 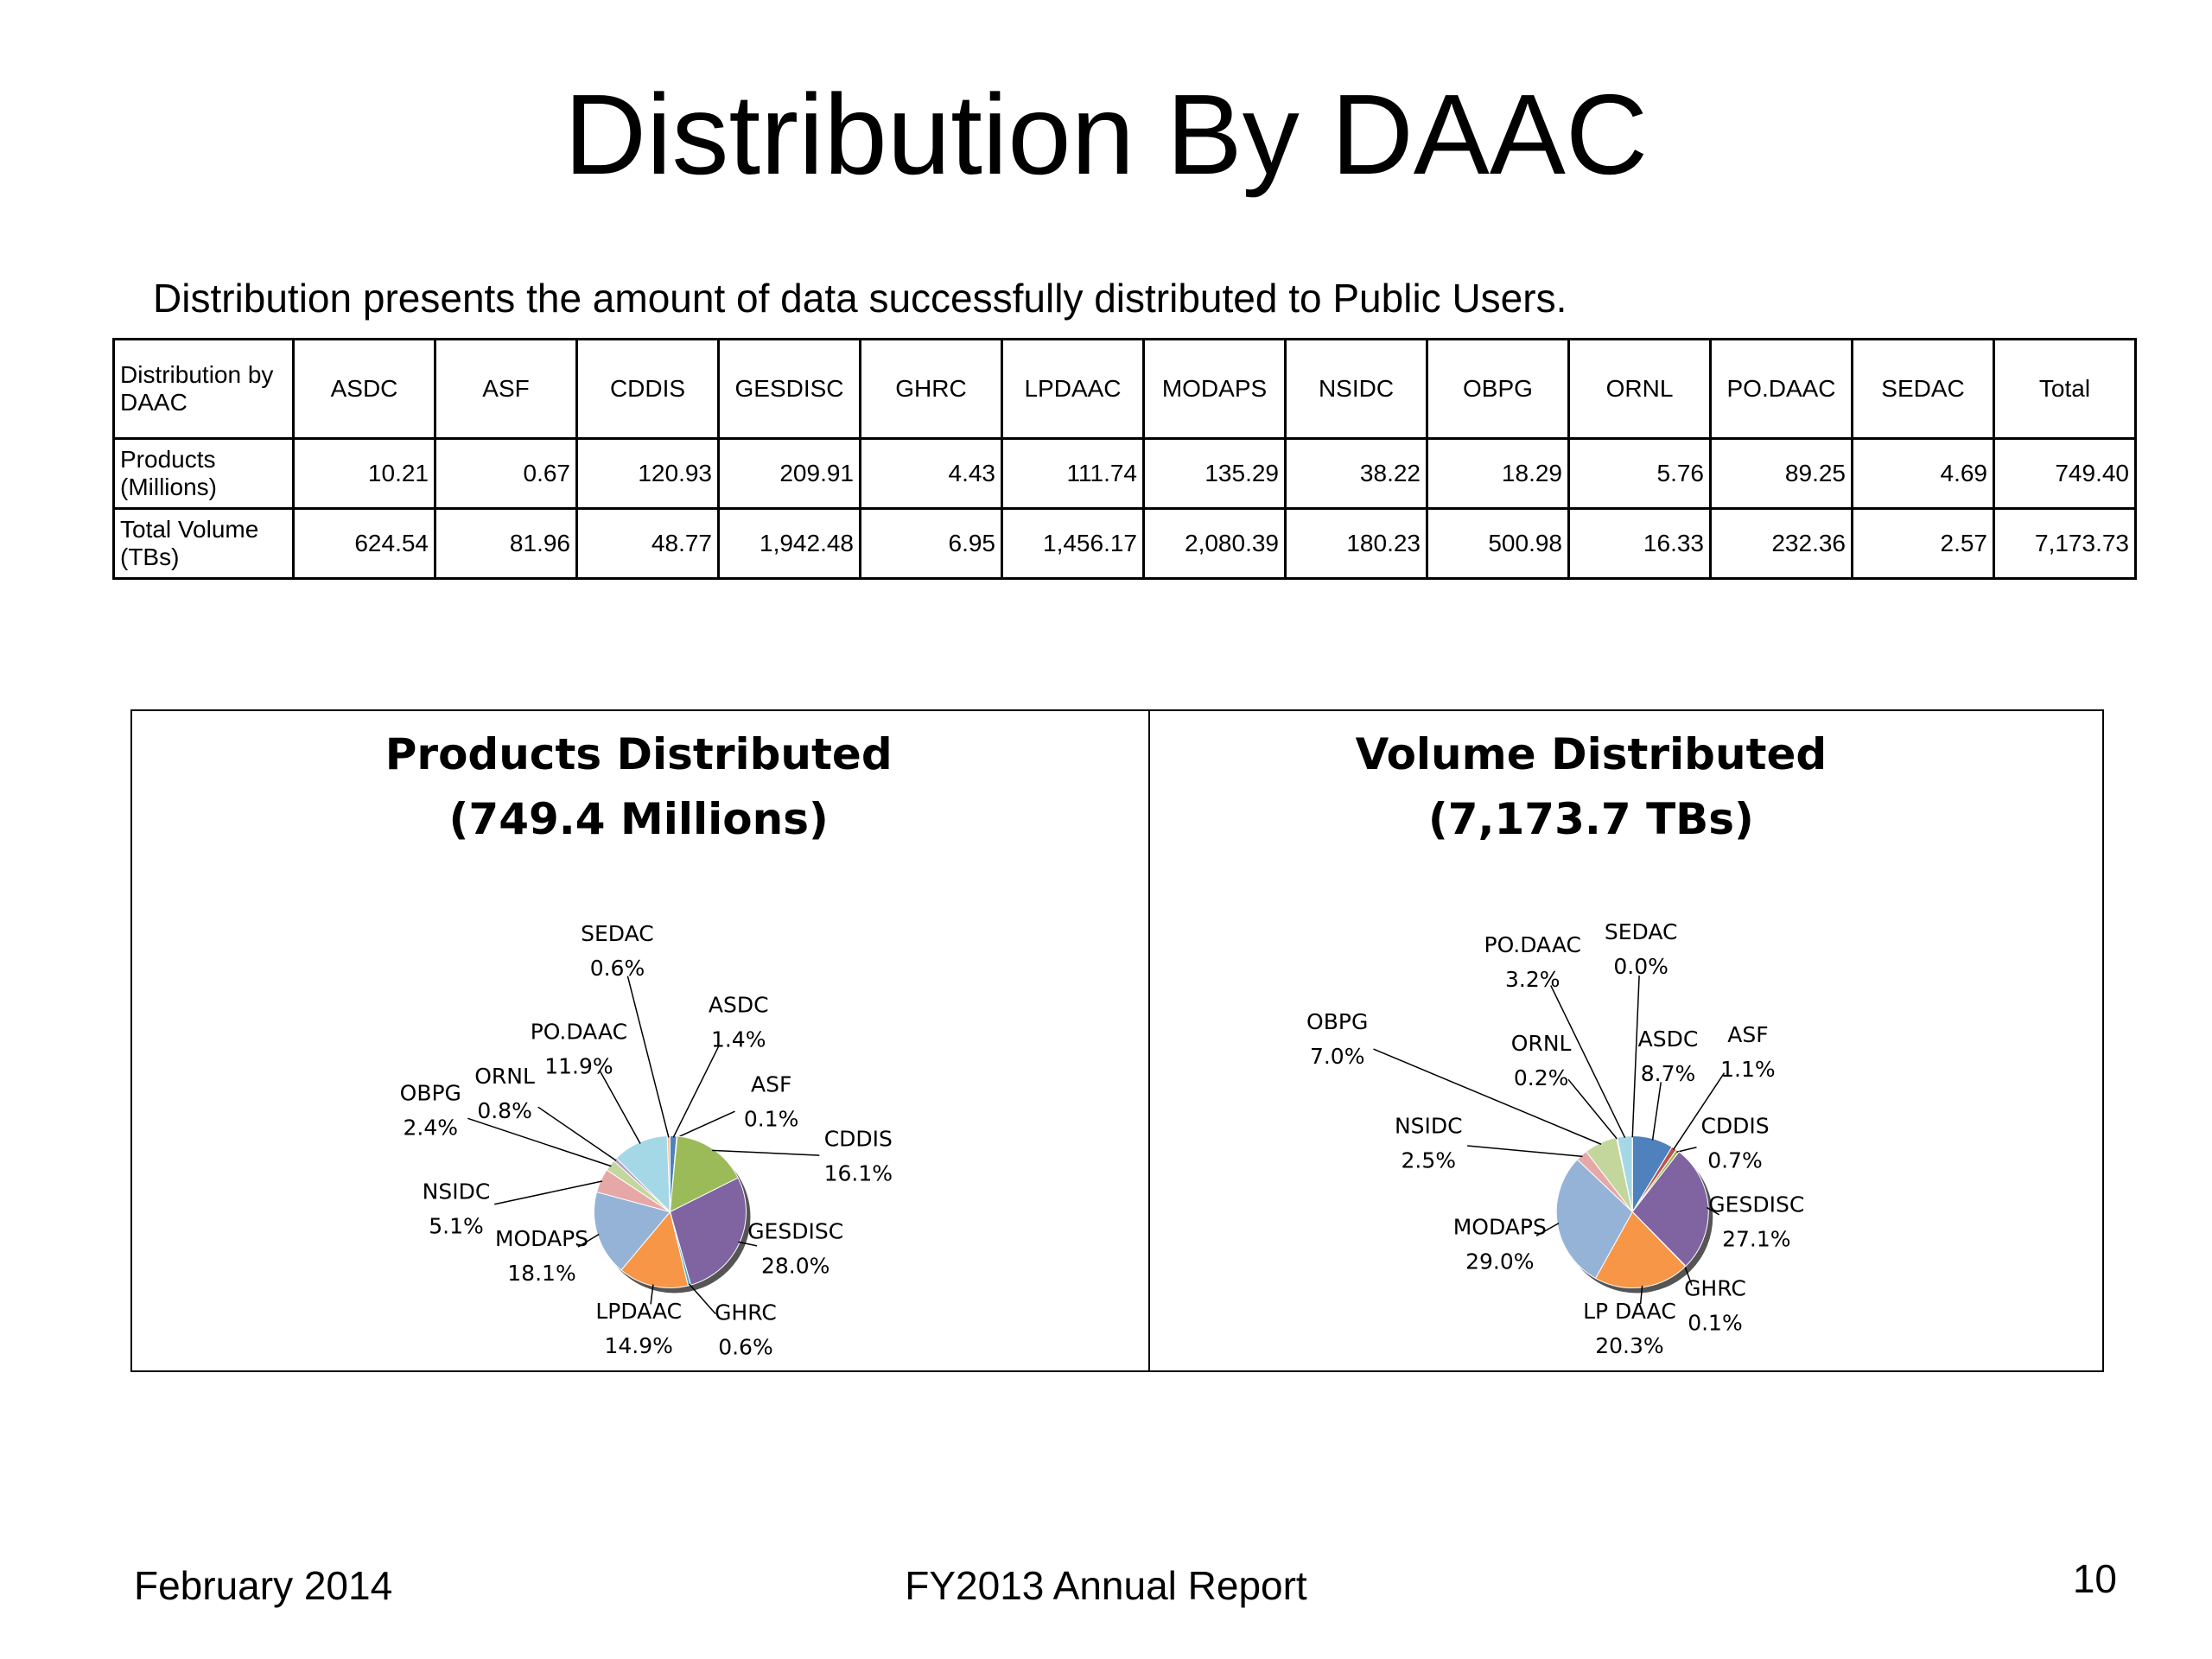 What do you see at coordinates (2065, 473) in the screenshot?
I see `table-cell: 749.40` at bounding box center [2065, 473].